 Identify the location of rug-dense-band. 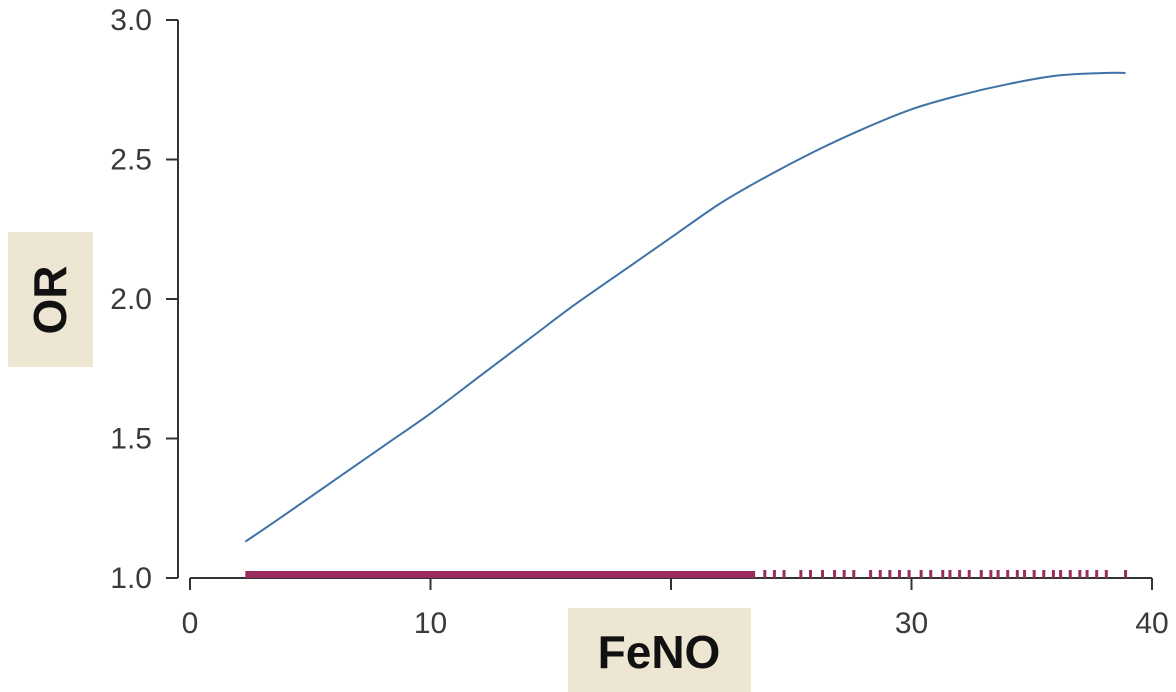
(500, 574).